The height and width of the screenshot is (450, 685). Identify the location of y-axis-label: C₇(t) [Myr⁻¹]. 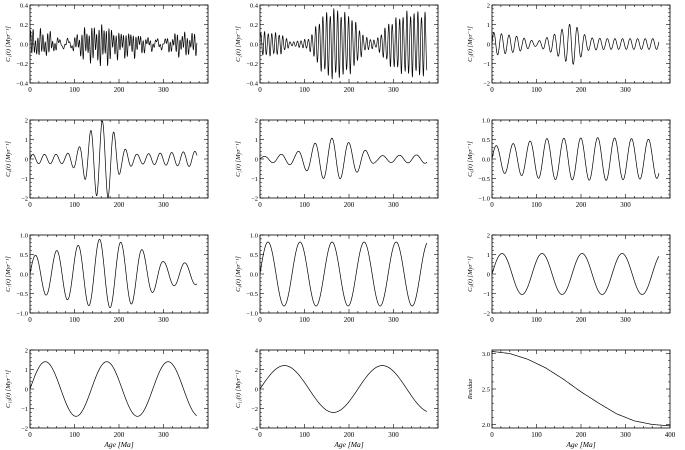
(8, 274).